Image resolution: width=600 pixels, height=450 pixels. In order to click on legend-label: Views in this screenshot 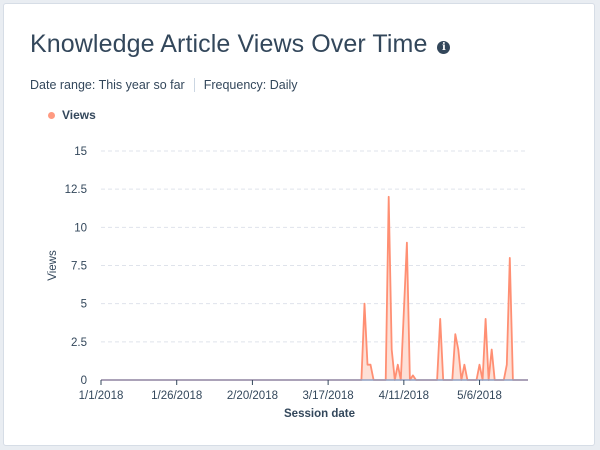, I will do `click(79, 115)`.